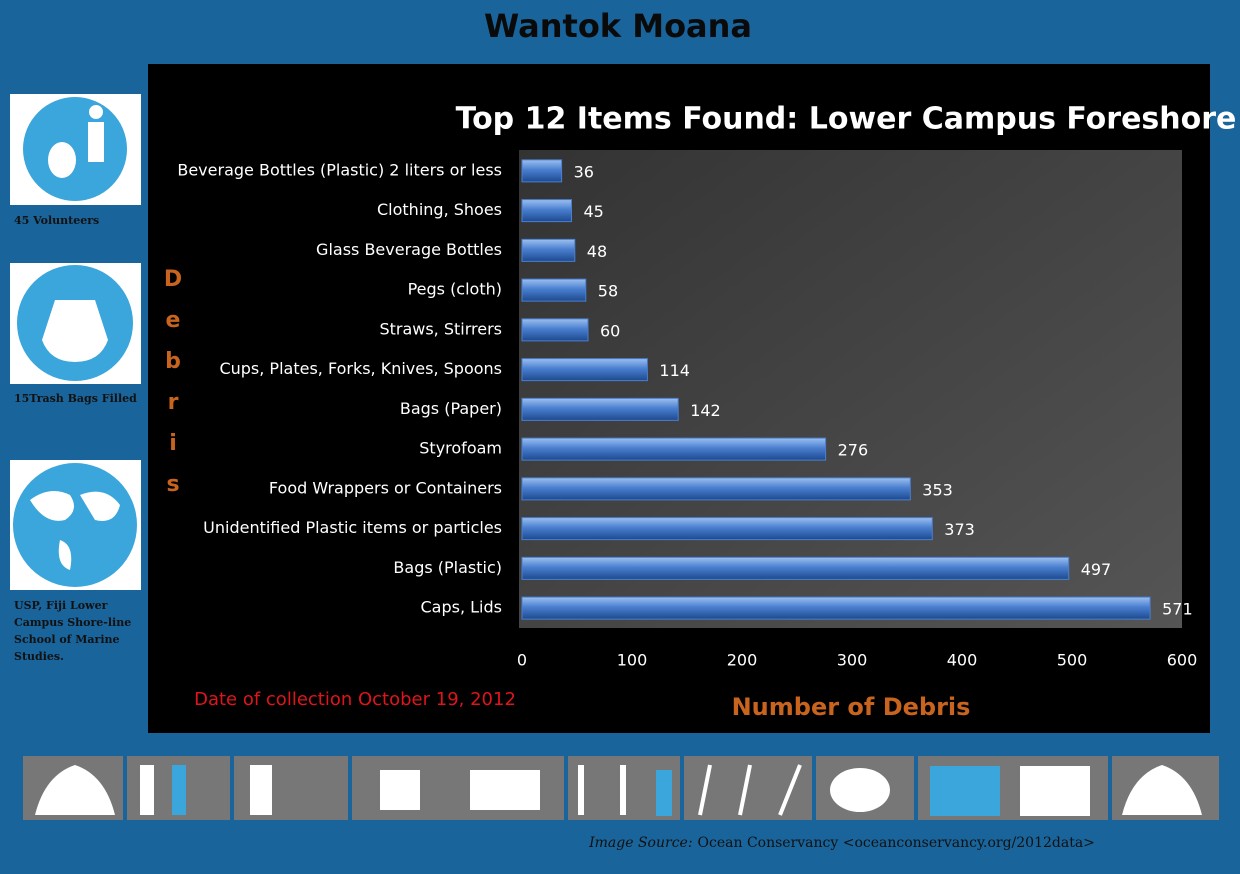 The height and width of the screenshot is (874, 1240). Describe the element at coordinates (621, 788) in the screenshot. I see `bottom-icons` at that location.